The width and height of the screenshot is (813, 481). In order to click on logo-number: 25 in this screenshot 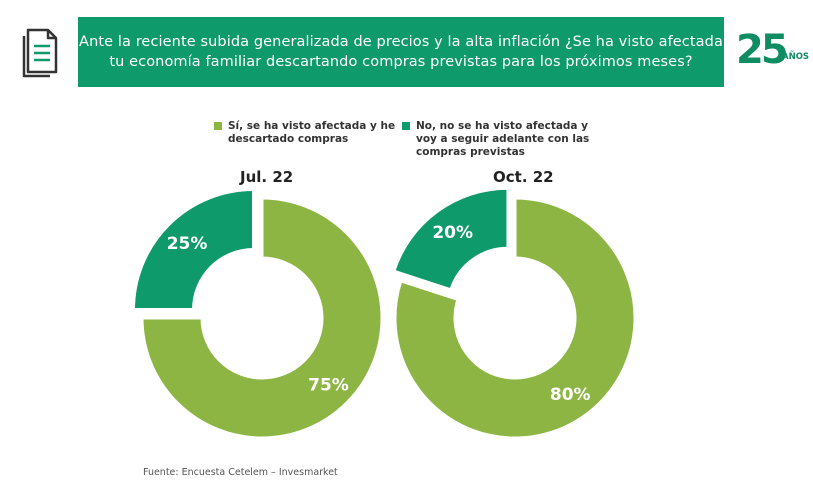, I will do `click(762, 50)`.